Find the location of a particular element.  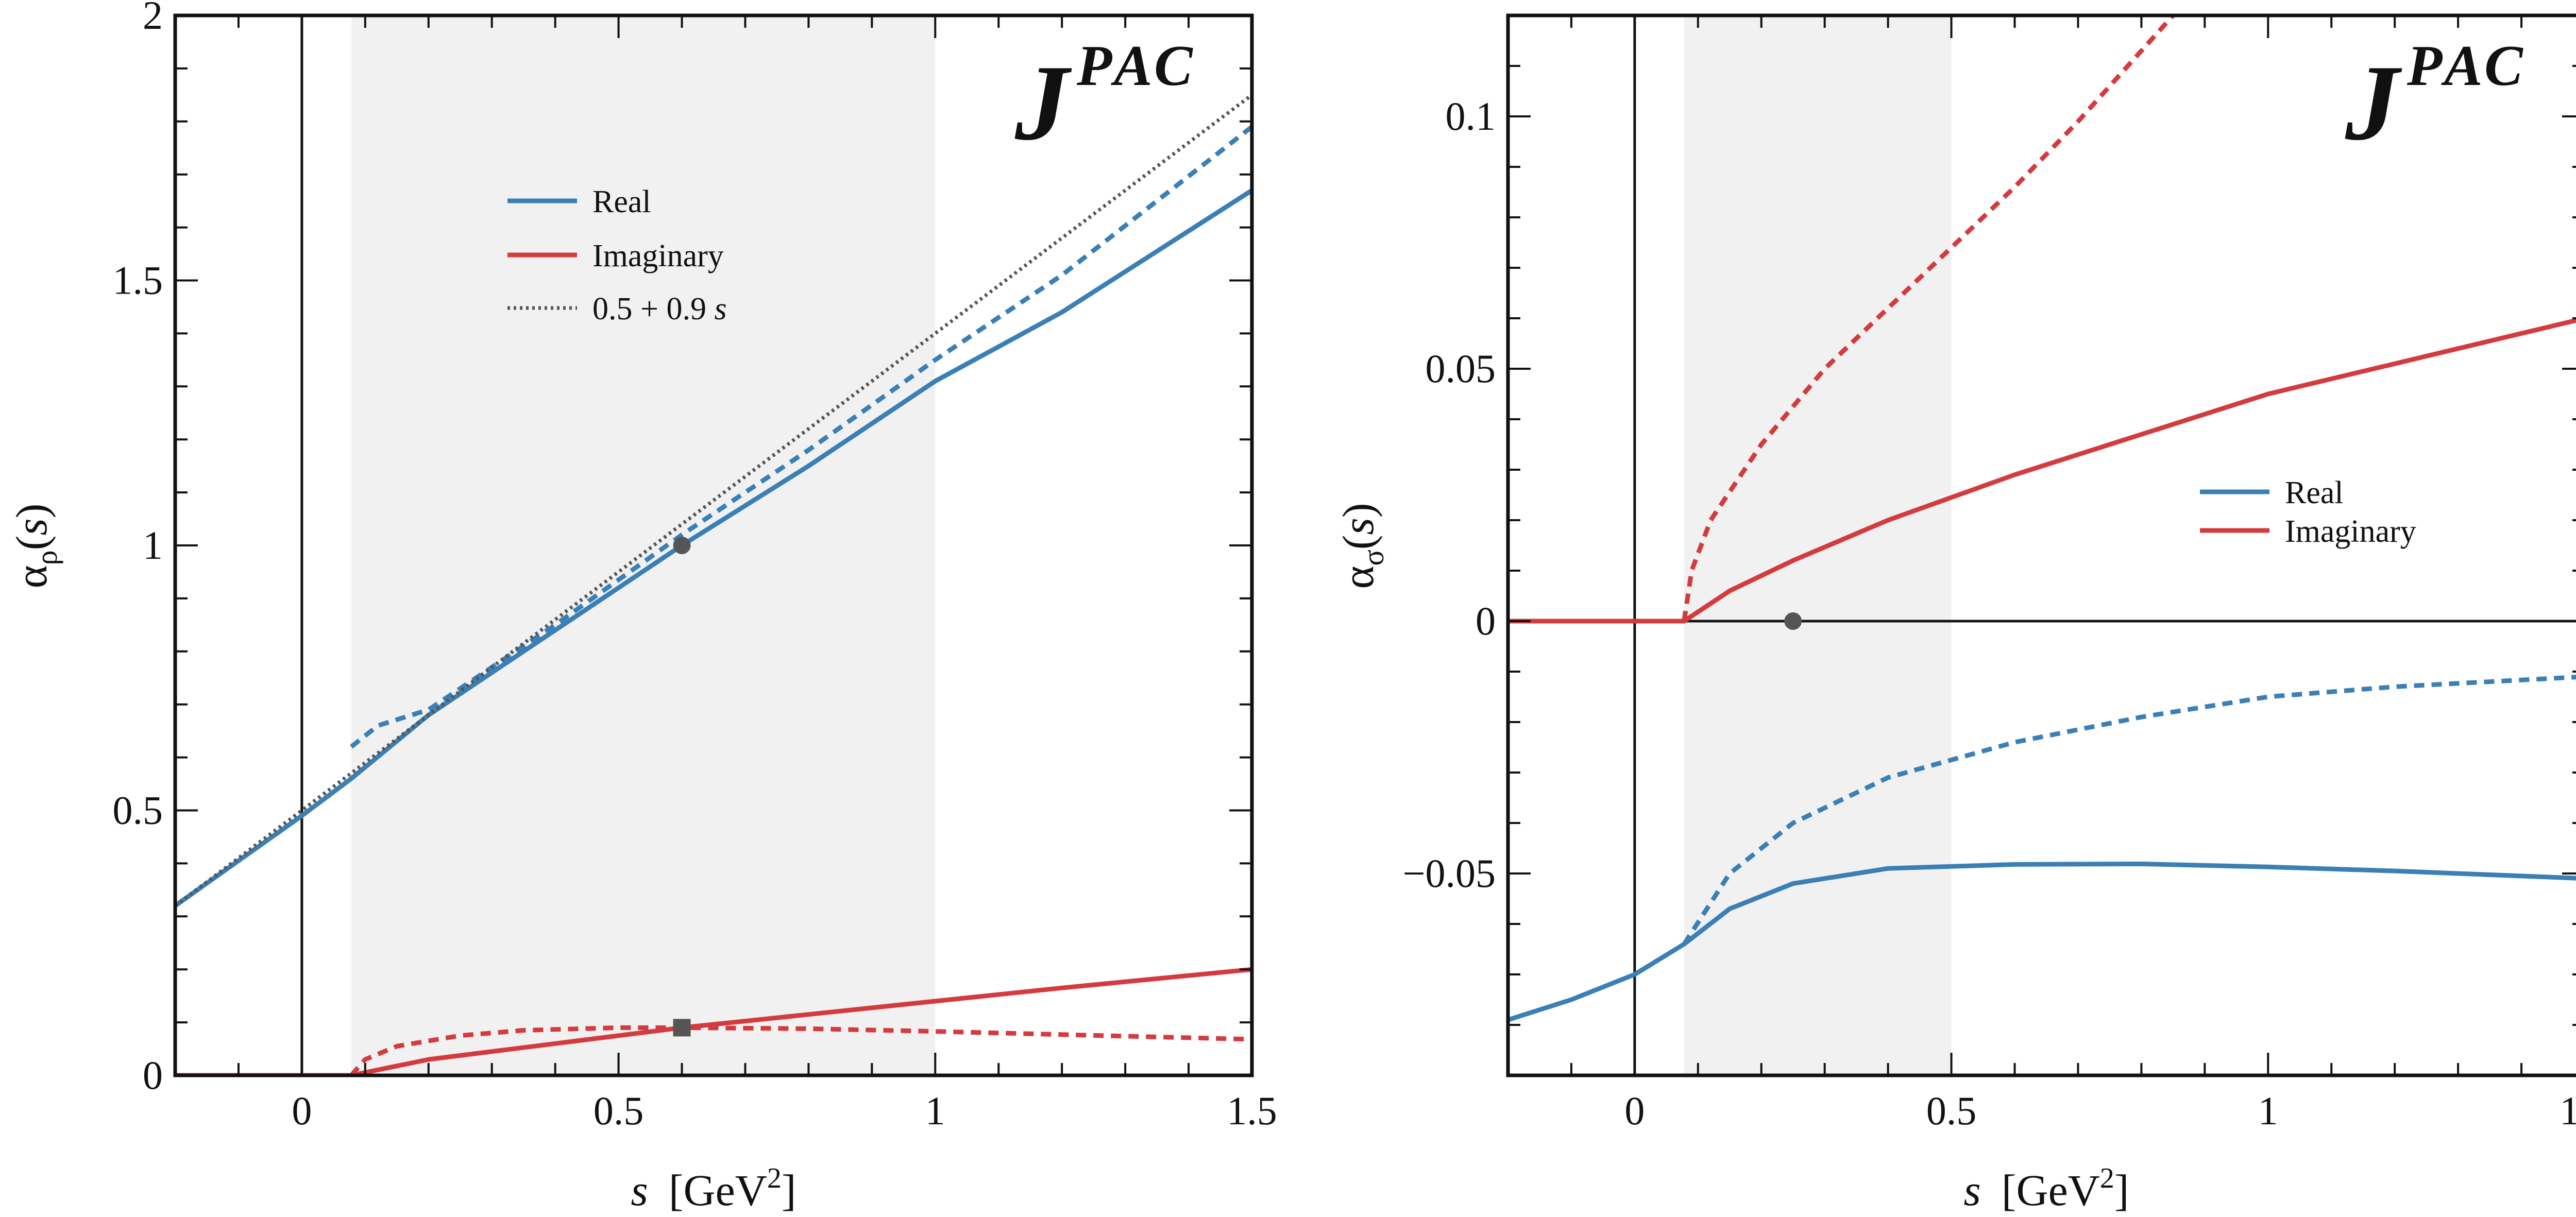

y-tick-label: −0.05 is located at coordinates (1449, 873).